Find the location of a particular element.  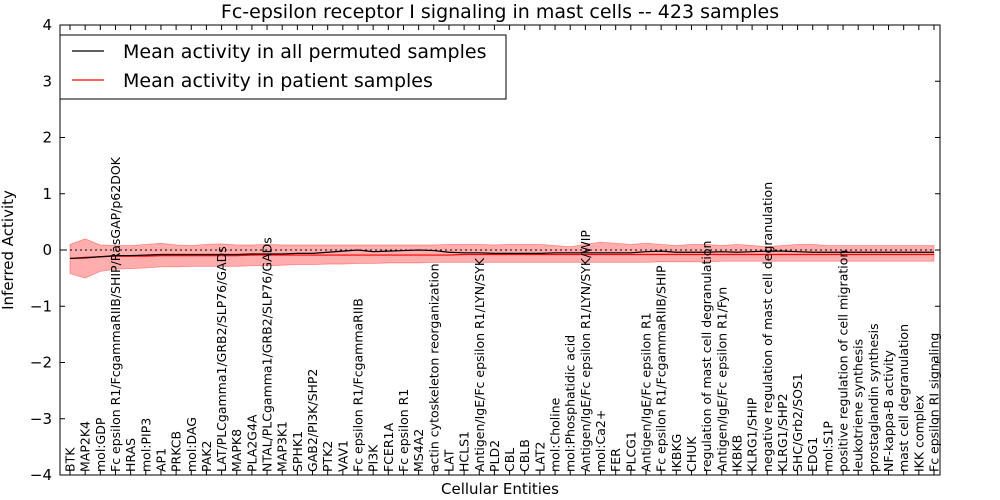

confidence-bands is located at coordinates (502, 258).